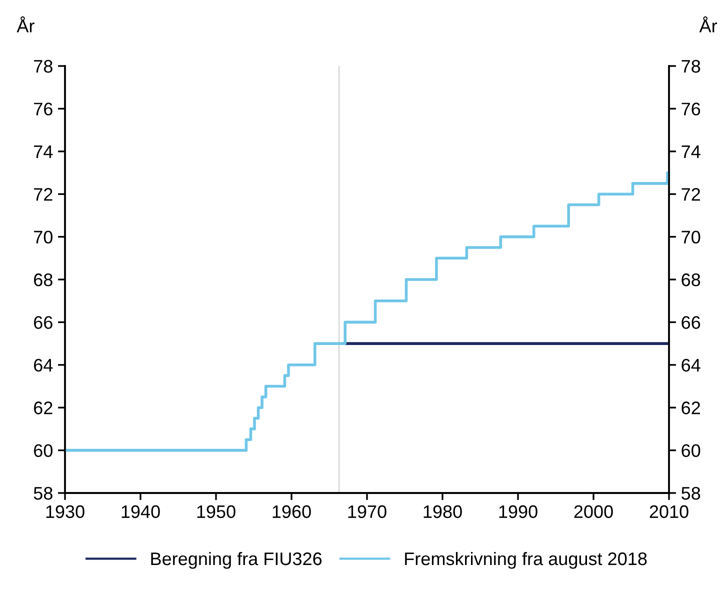 The height and width of the screenshot is (591, 723). What do you see at coordinates (593, 511) in the screenshot?
I see `x-tick-label: 2000` at bounding box center [593, 511].